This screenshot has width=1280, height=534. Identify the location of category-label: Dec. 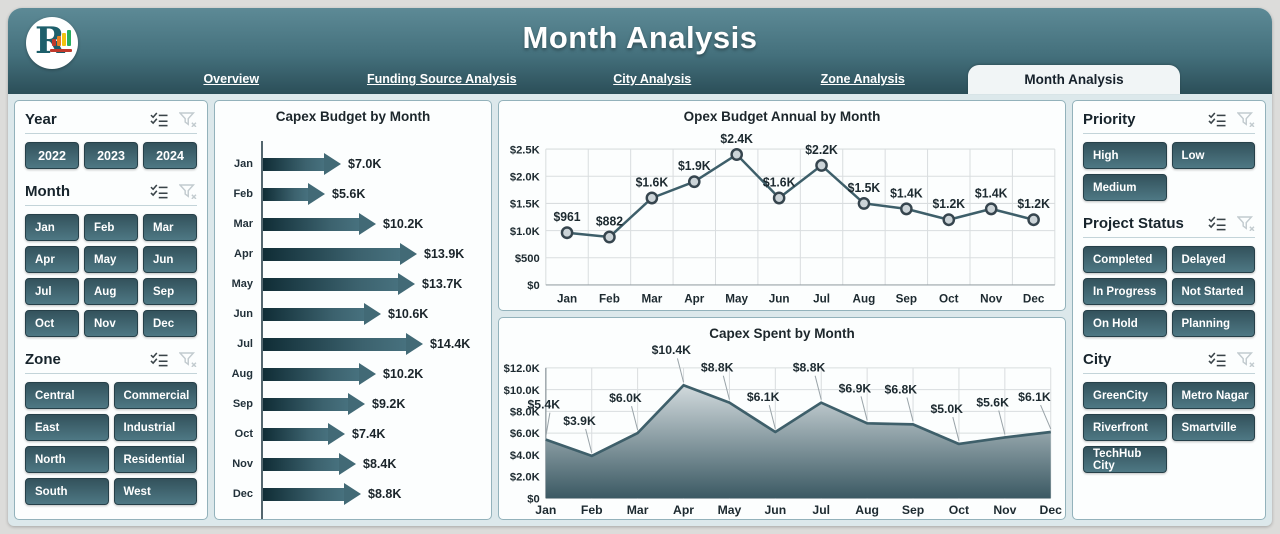
(242, 494).